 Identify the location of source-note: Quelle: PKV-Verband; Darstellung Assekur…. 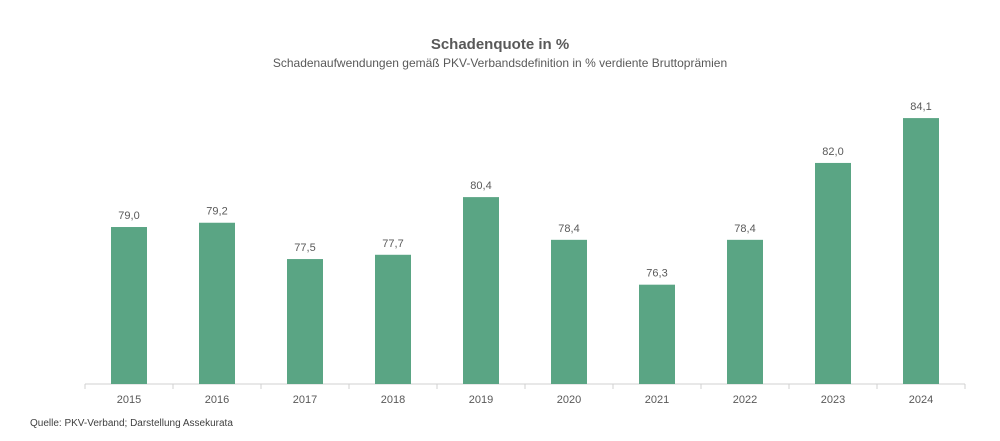
(131, 423).